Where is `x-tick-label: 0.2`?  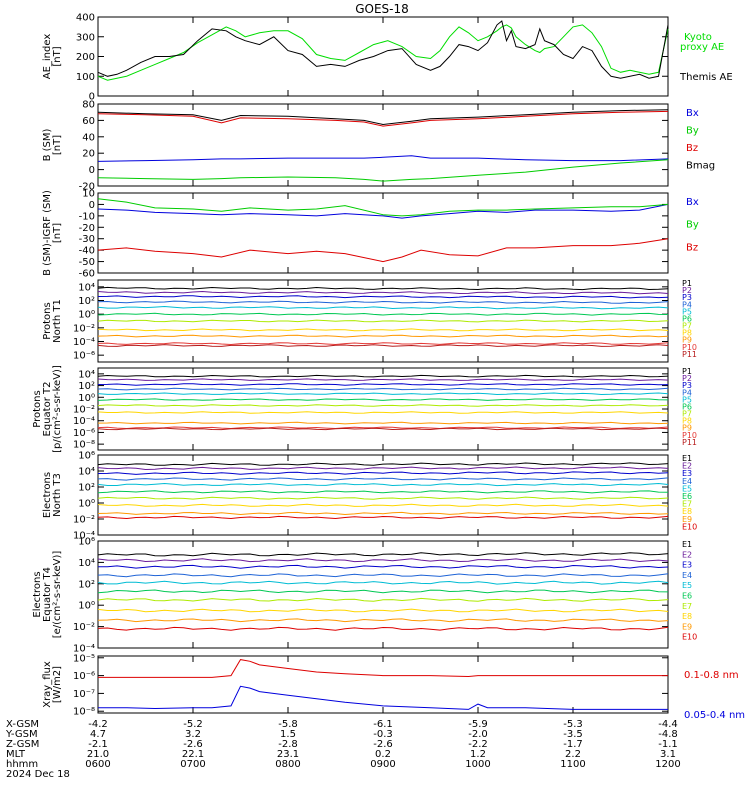 x-tick-label: 0.2 is located at coordinates (383, 754).